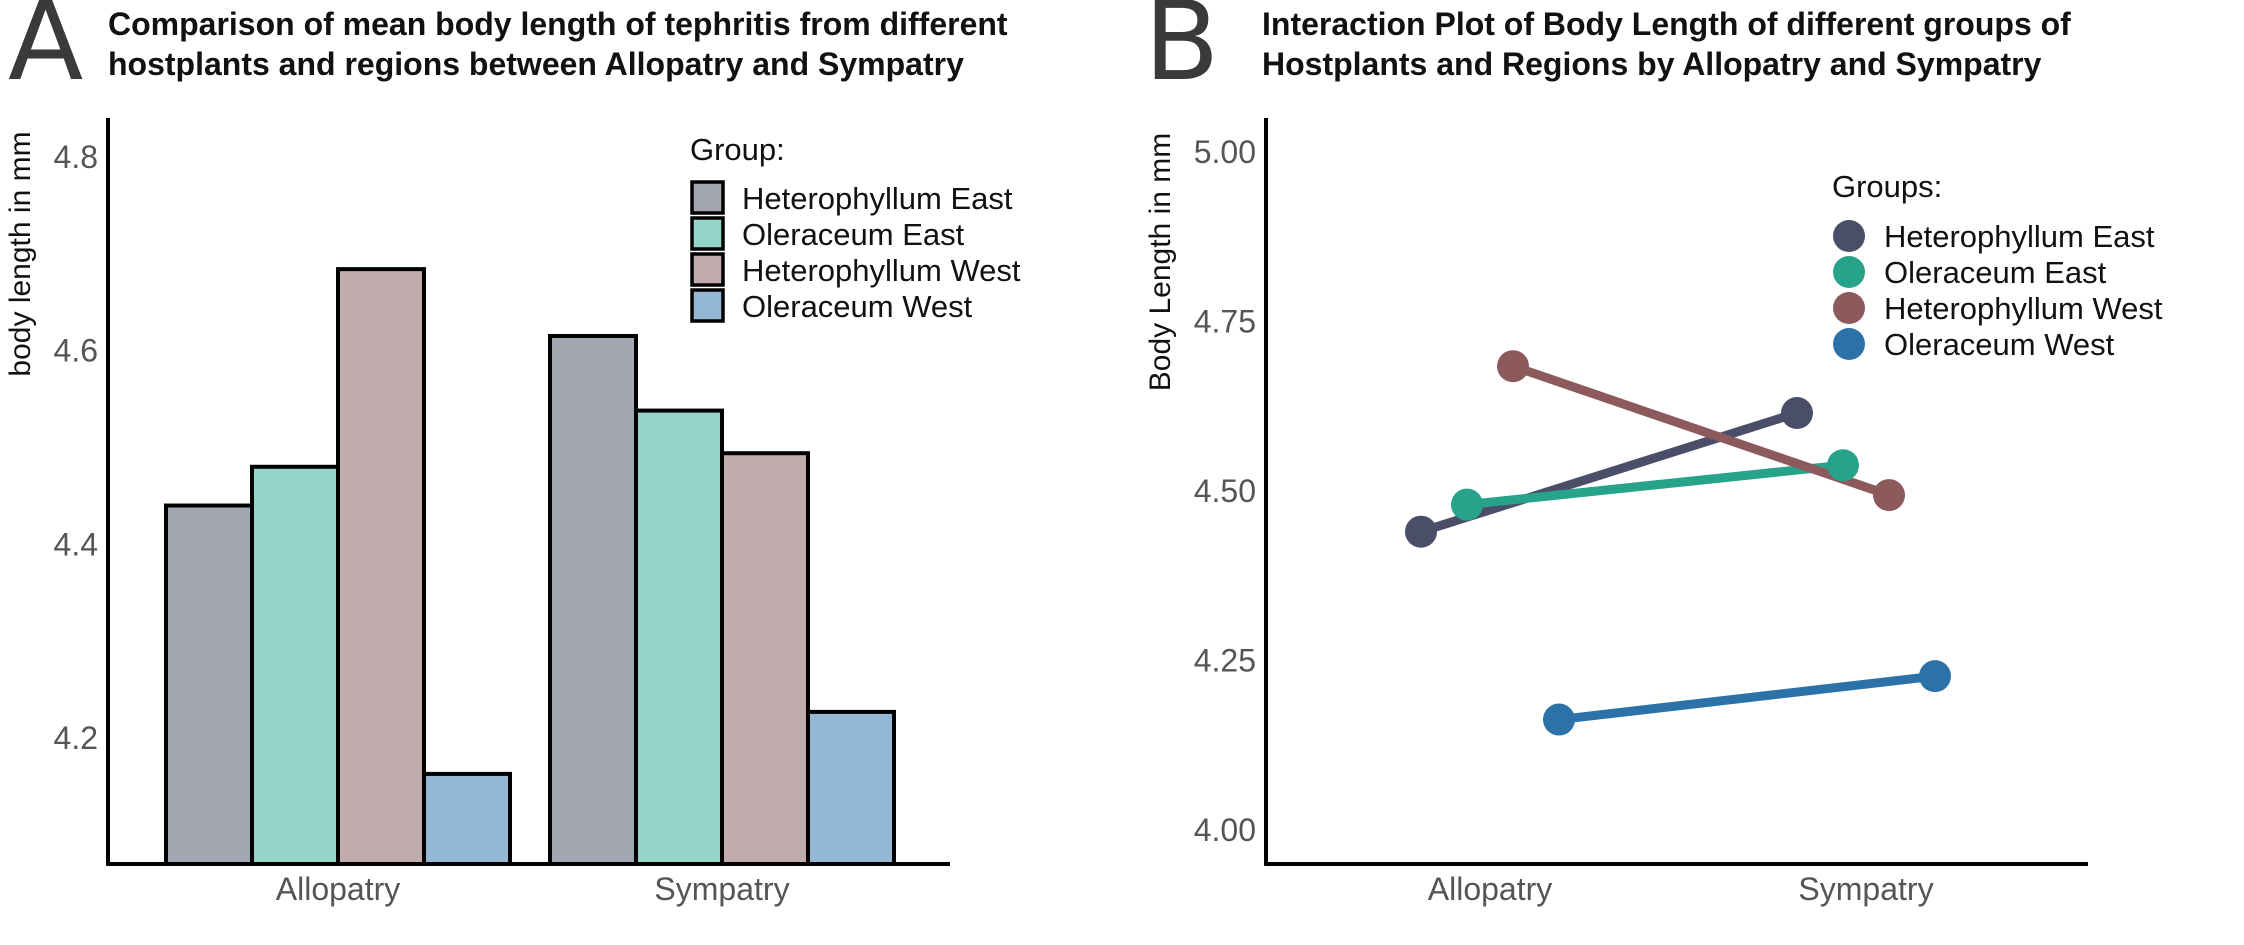 The image size is (2244, 945). I want to click on panel-b-letter: B, so click(1182, 52).